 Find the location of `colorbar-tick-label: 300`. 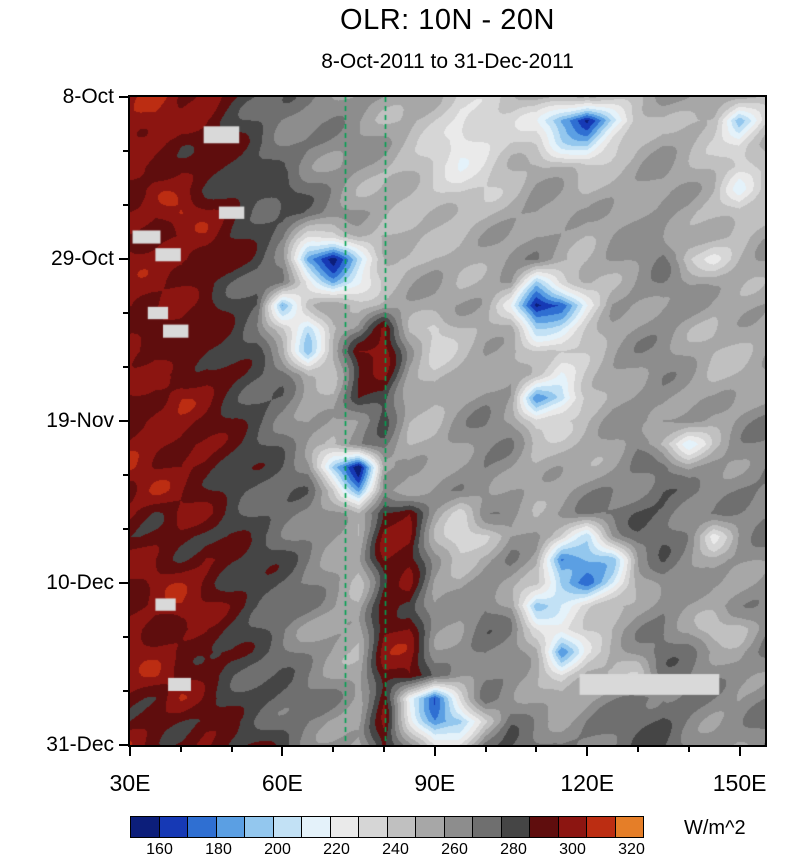

colorbar-tick-label: 300 is located at coordinates (572, 849).